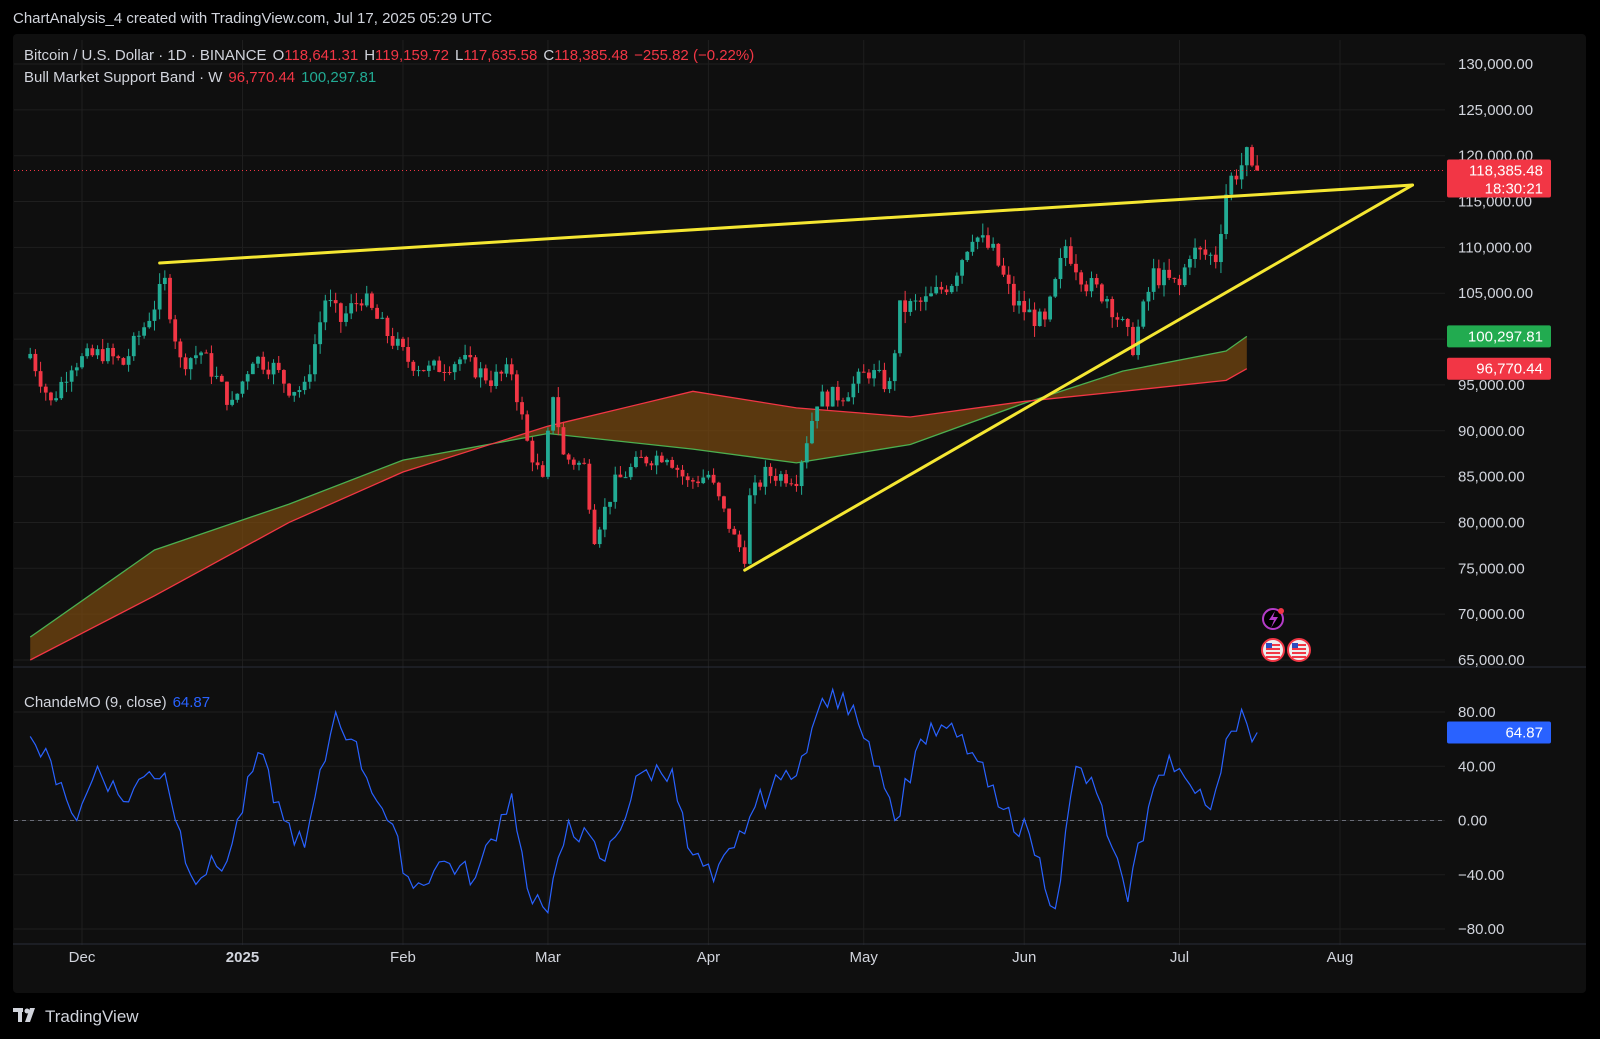 The height and width of the screenshot is (1039, 1600). I want to click on band-low-value: 96,770.44, so click(262, 77).